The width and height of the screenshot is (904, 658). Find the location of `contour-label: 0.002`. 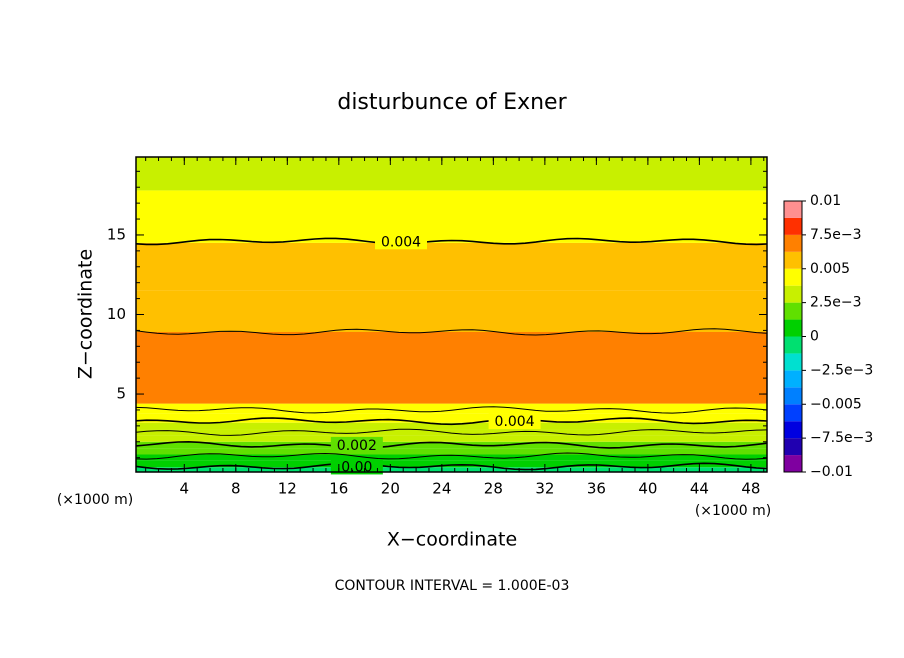

contour-label: 0.002 is located at coordinates (357, 446).